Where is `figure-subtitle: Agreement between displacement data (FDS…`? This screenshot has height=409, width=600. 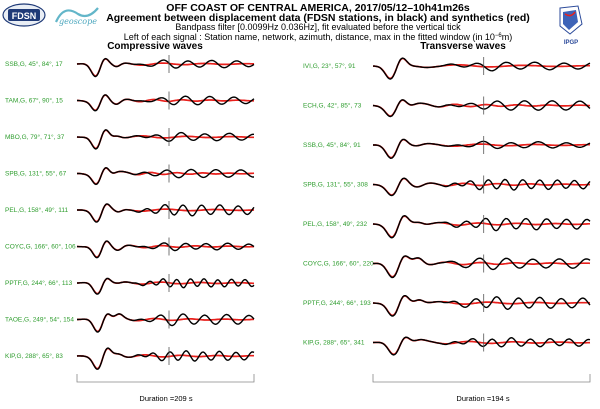
figure-subtitle: Agreement between displacement data (FDS… is located at coordinates (318, 18).